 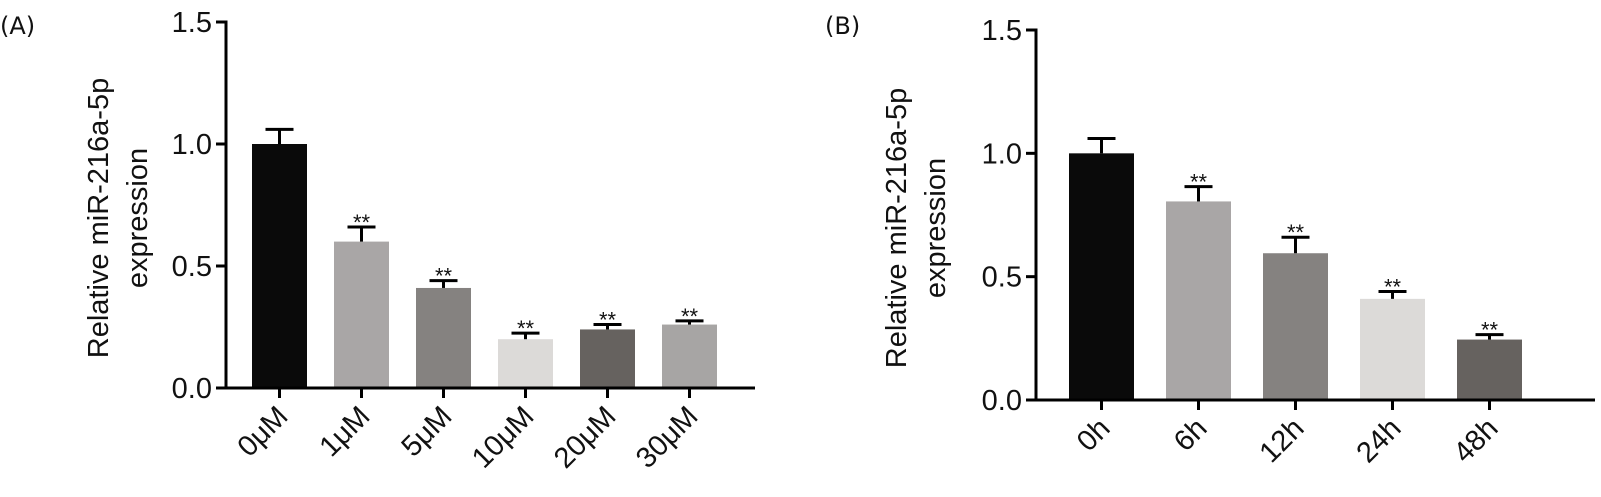 I want to click on x-tick-label: 12h, so click(x=1282, y=440).